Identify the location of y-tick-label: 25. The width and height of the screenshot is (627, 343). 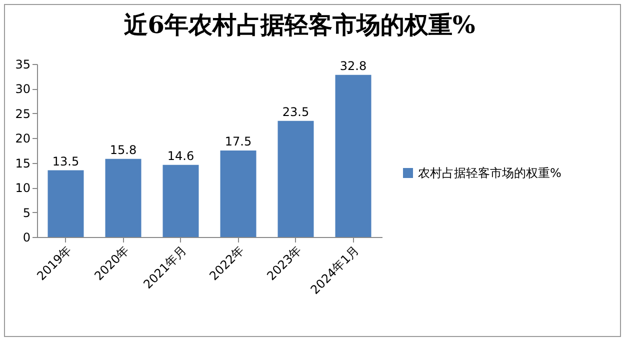
(22, 113).